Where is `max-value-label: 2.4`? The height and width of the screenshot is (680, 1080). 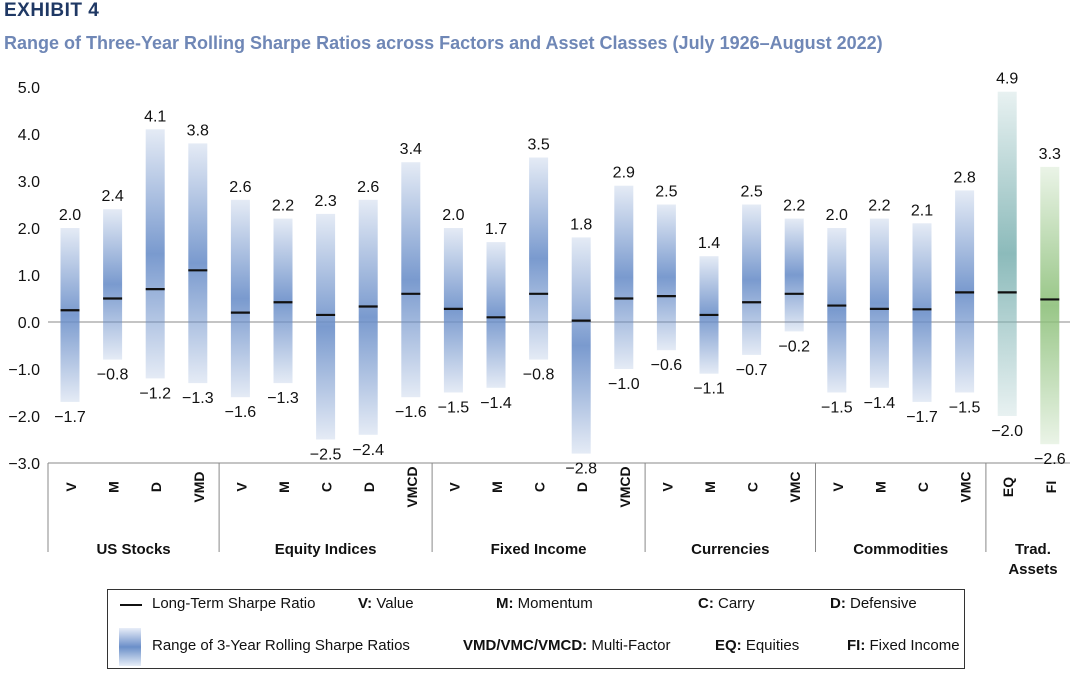
max-value-label: 2.4 is located at coordinates (112, 196).